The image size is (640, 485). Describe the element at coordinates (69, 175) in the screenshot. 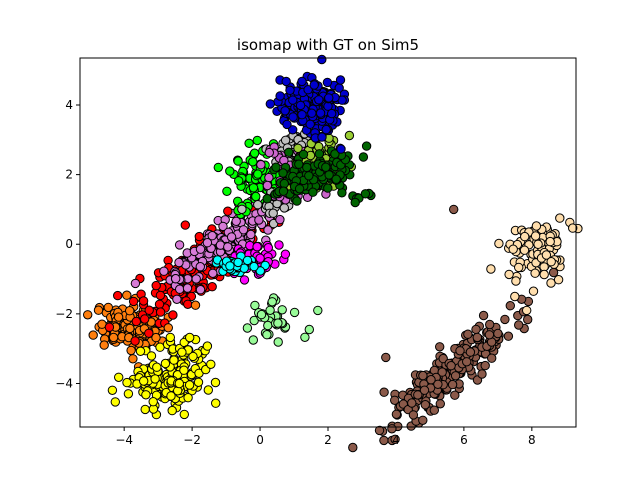

I see `y-tick-label: 2` at that location.